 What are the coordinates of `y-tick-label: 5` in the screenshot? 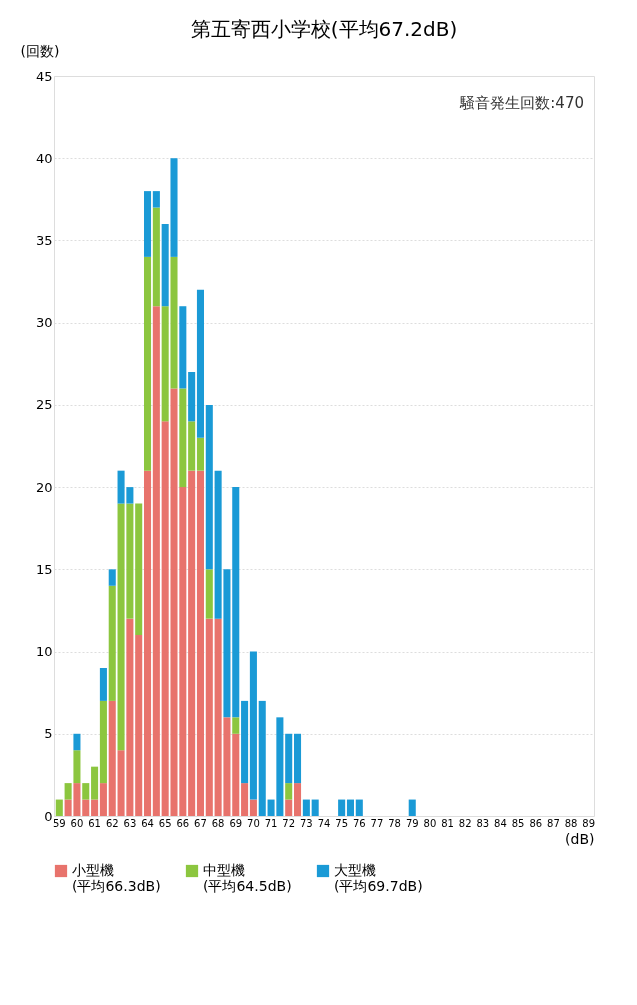 It's located at (48, 734).